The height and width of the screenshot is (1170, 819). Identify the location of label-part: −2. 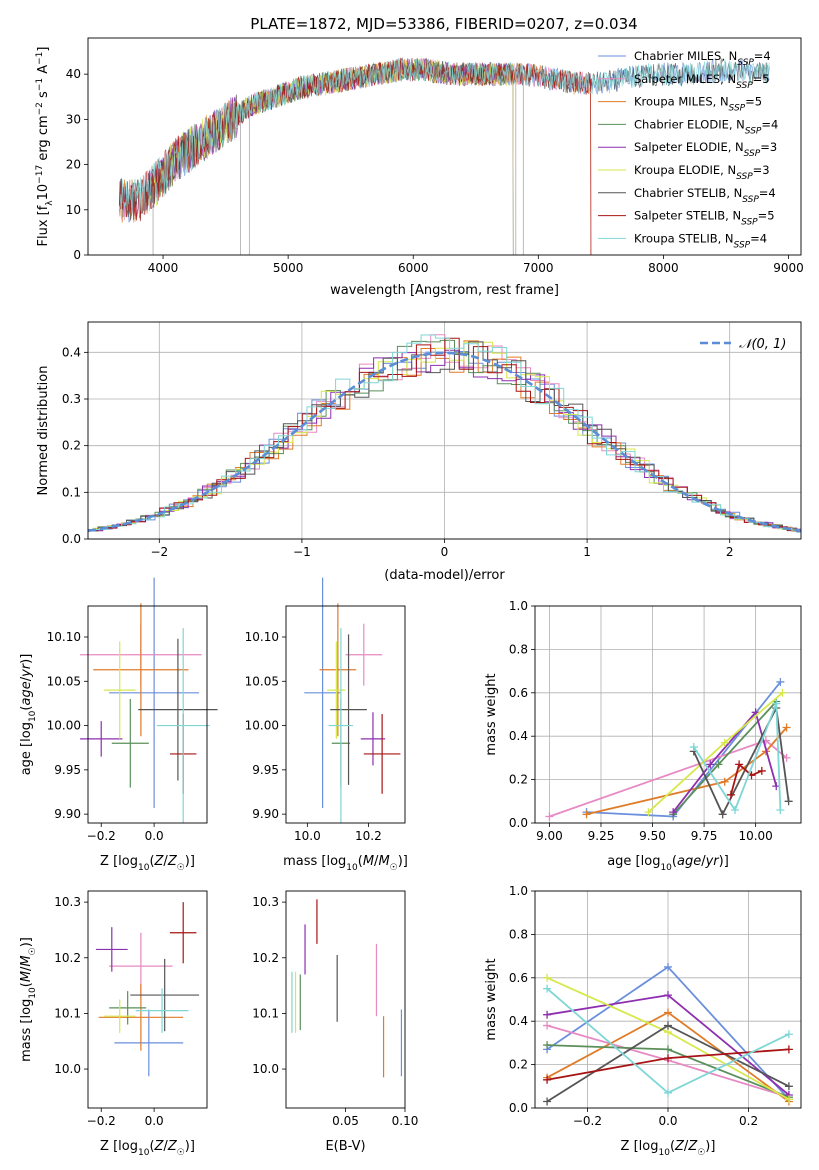
(40, 108).